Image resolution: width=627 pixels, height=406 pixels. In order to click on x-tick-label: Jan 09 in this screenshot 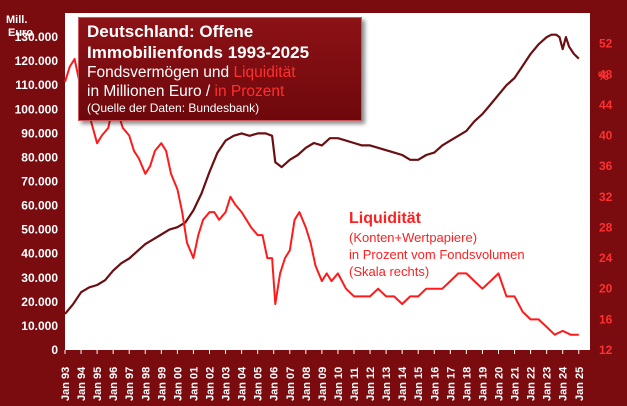, I will do `click(323, 384)`.